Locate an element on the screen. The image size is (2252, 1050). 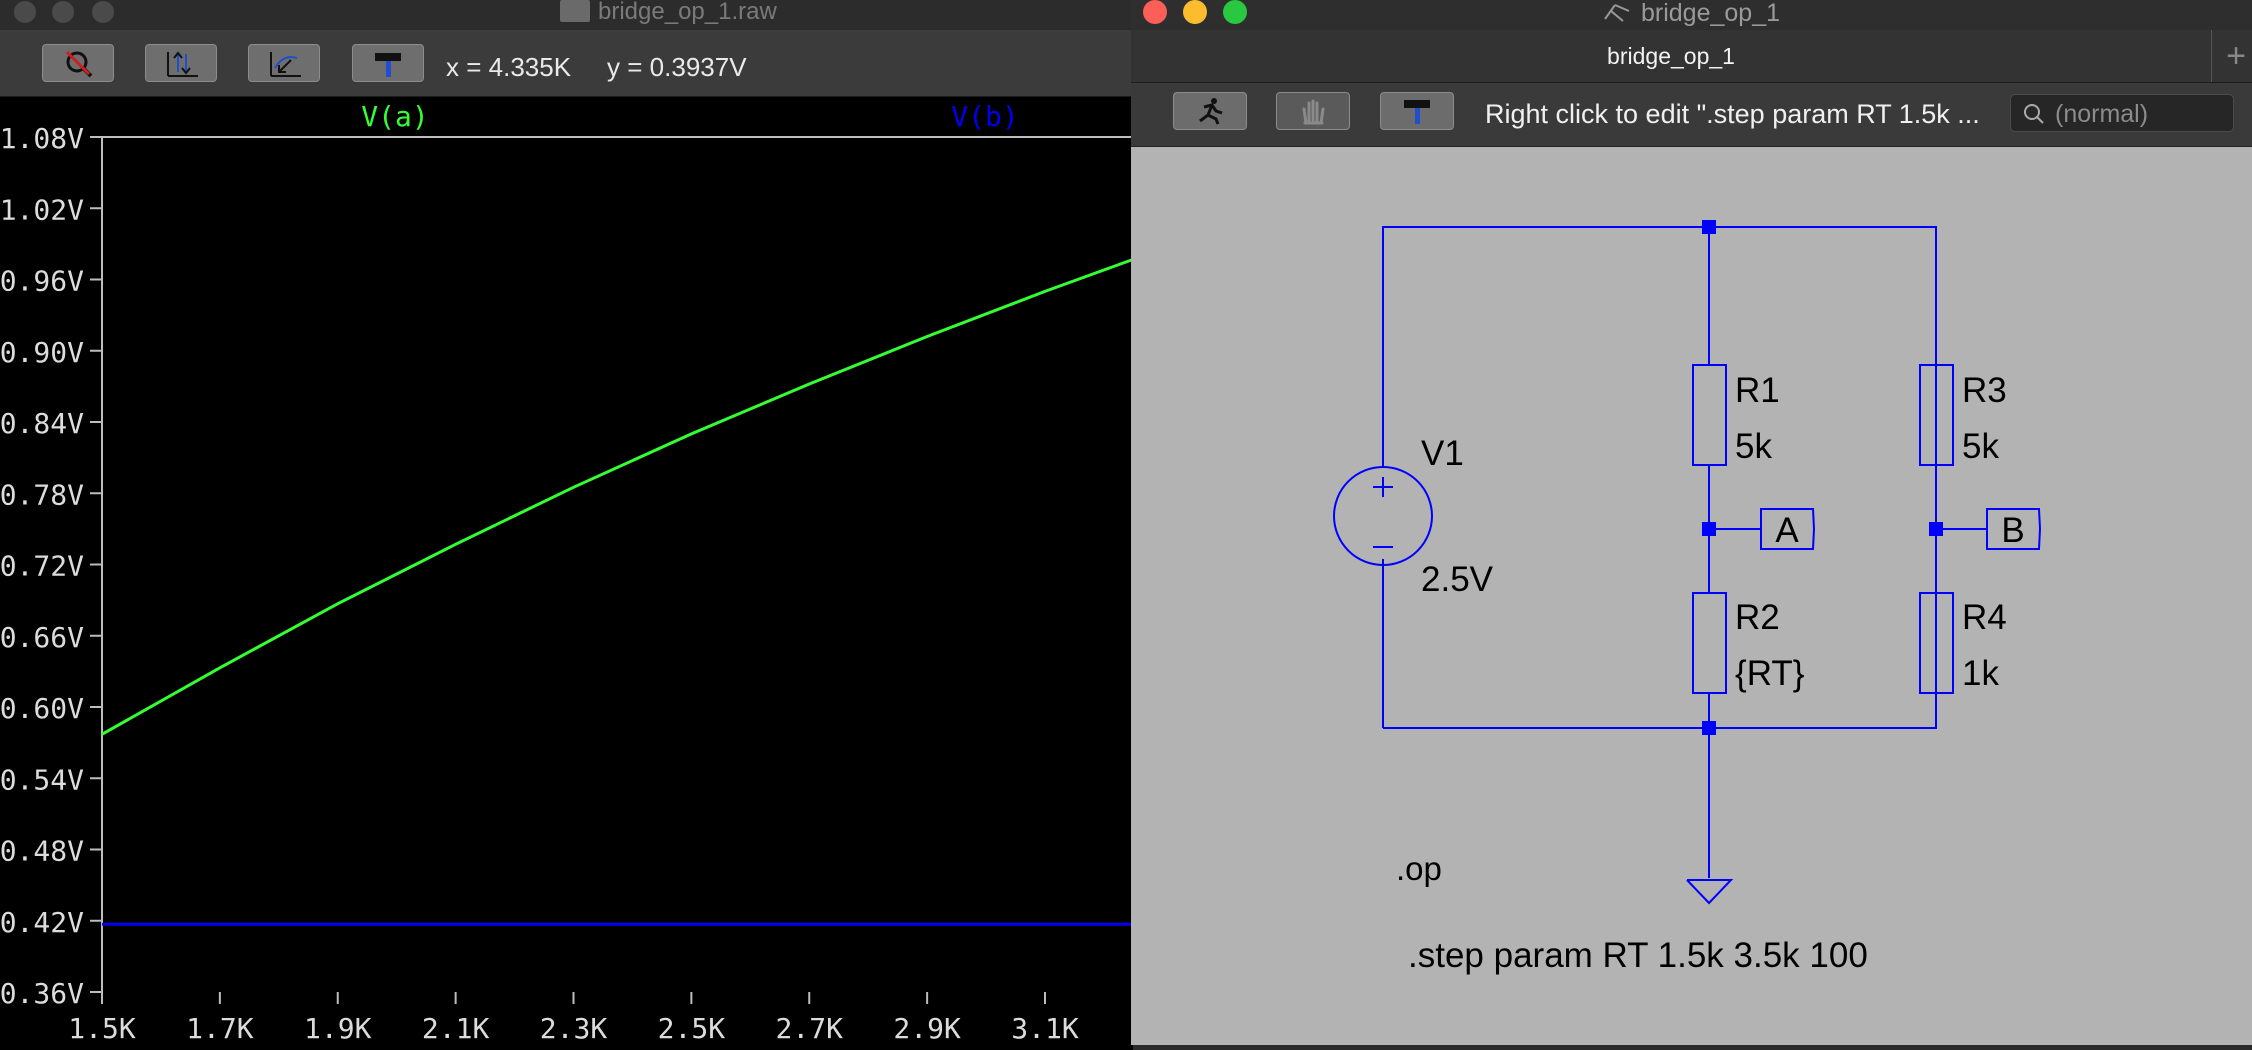
run-icon is located at coordinates (1211, 111).